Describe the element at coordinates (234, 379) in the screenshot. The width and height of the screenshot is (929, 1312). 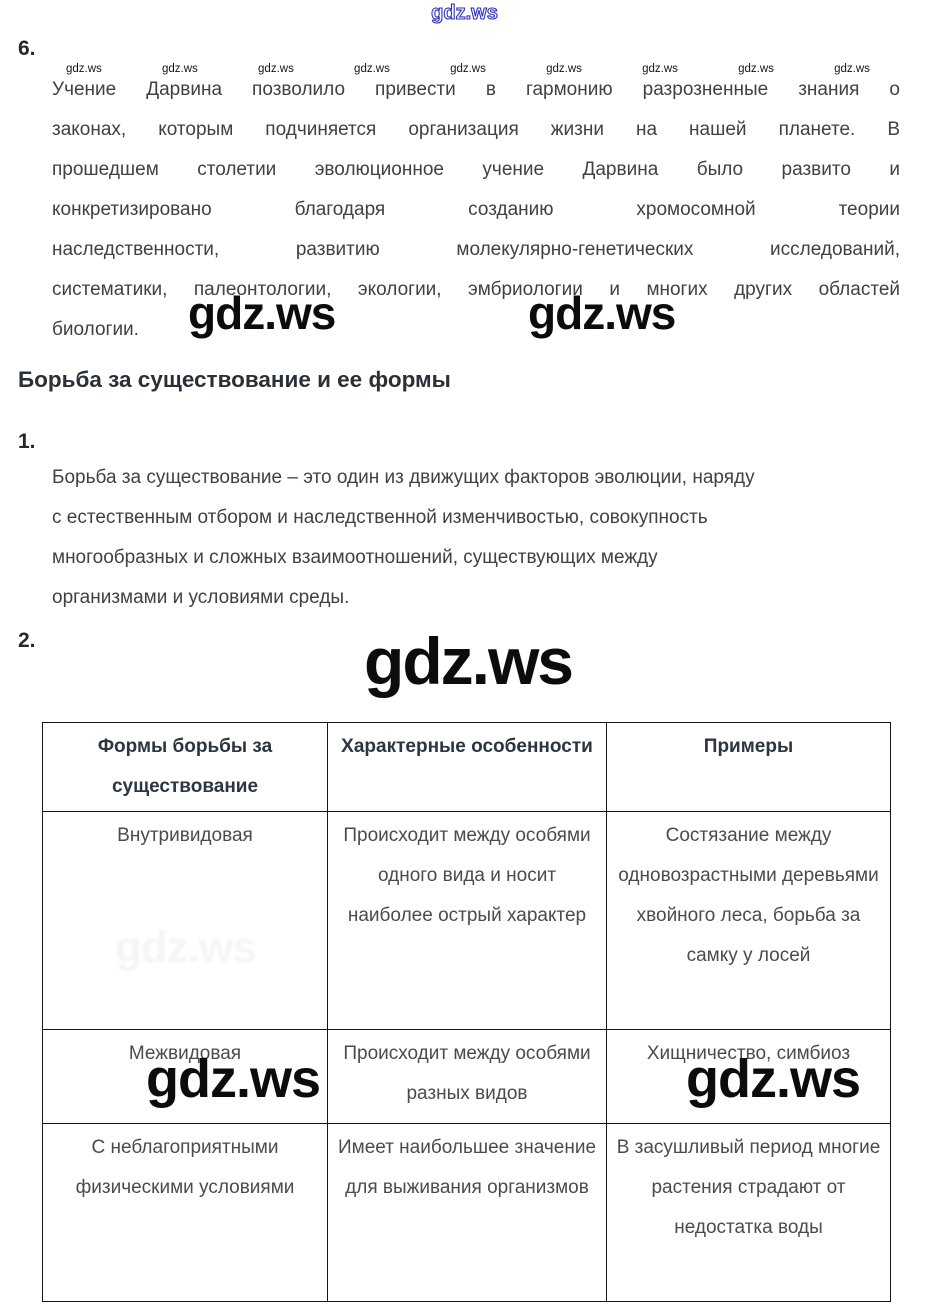
I see `section-heading: Борьба за существование и ее формы` at that location.